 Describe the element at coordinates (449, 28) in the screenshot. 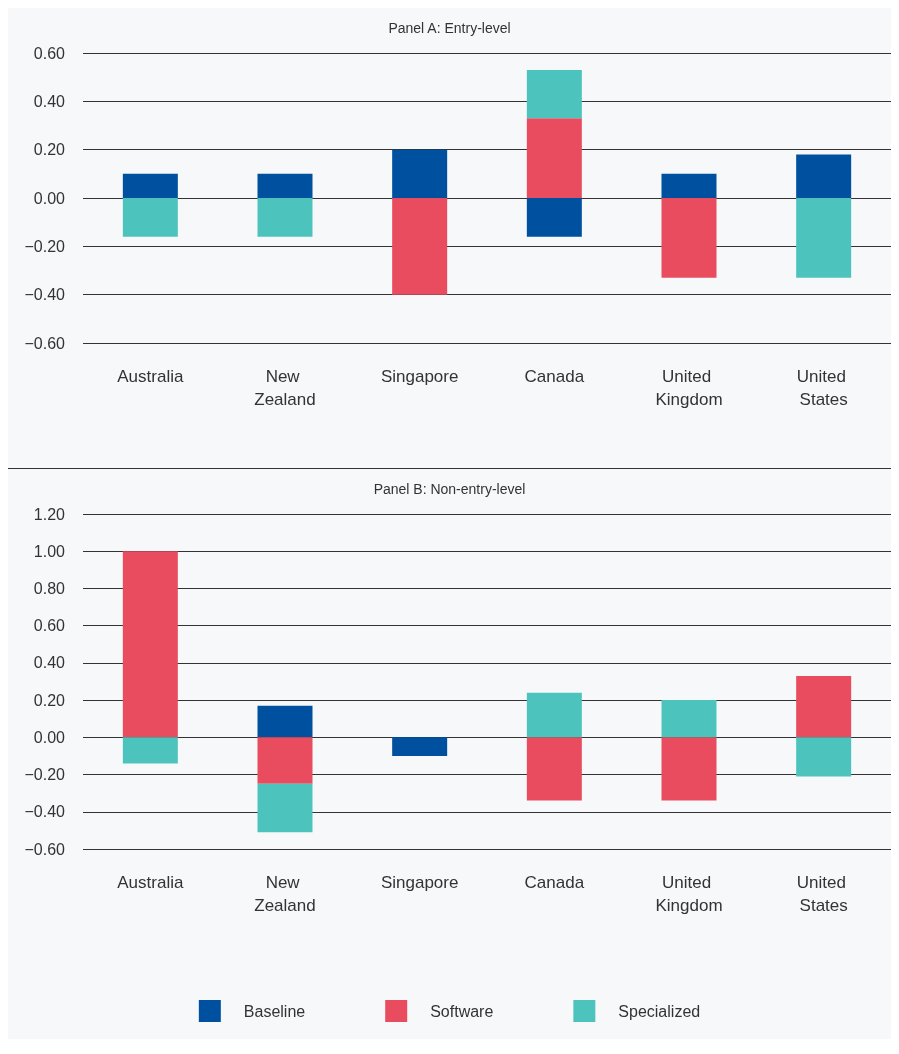

I see `chart-title: Panel A: Entry-level` at that location.